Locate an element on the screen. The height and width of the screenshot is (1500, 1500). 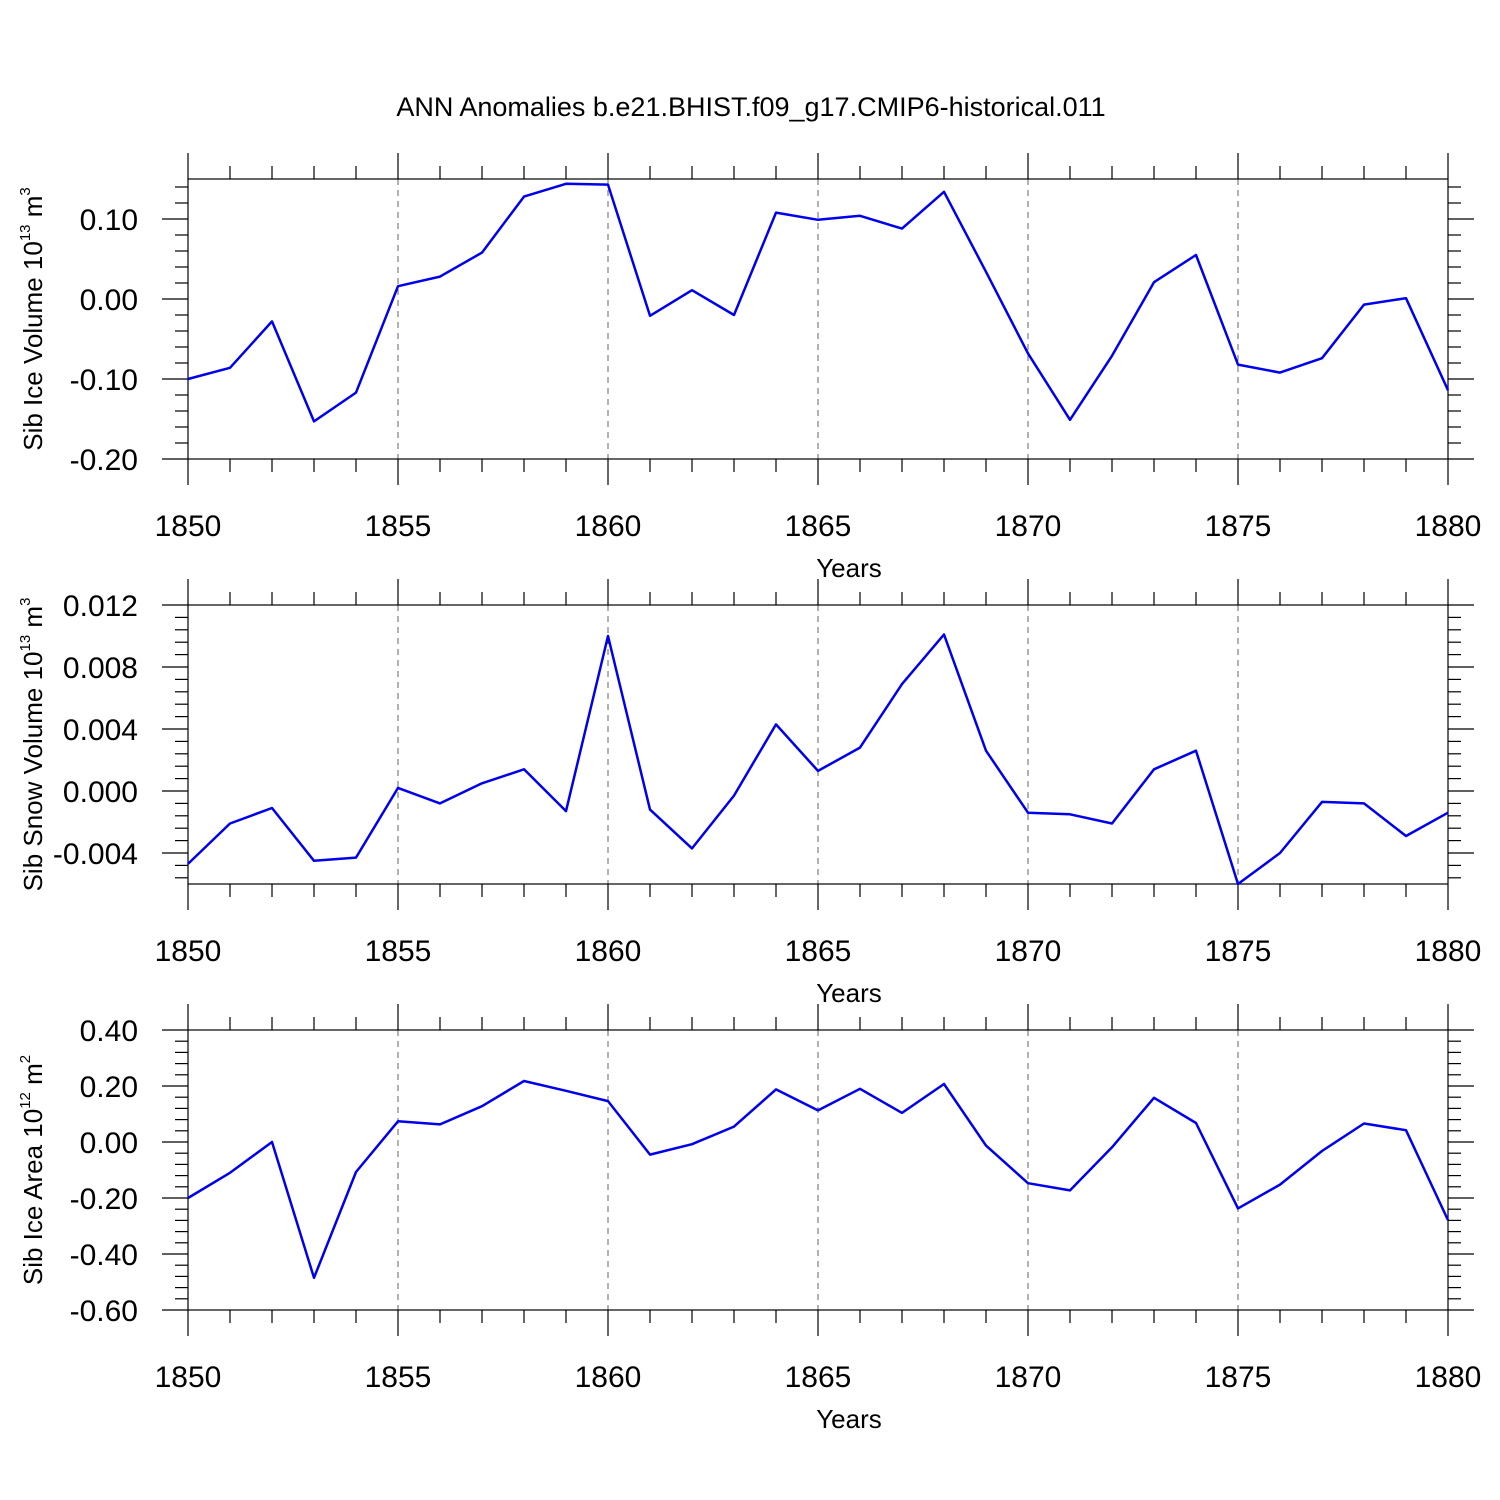
y-tick-label: -0.60 is located at coordinates (104, 1311).